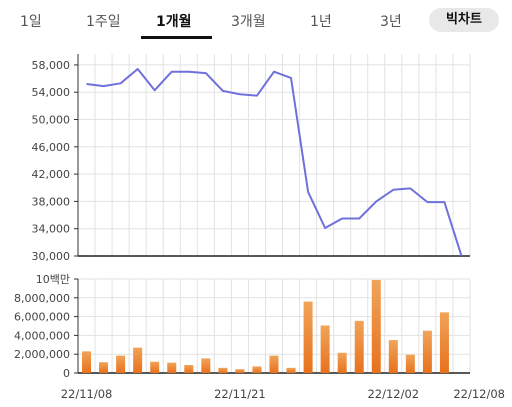 Image resolution: width=512 pixels, height=407 pixels. What do you see at coordinates (51, 120) in the screenshot?
I see `price-y-tick-label: 50,000` at bounding box center [51, 120].